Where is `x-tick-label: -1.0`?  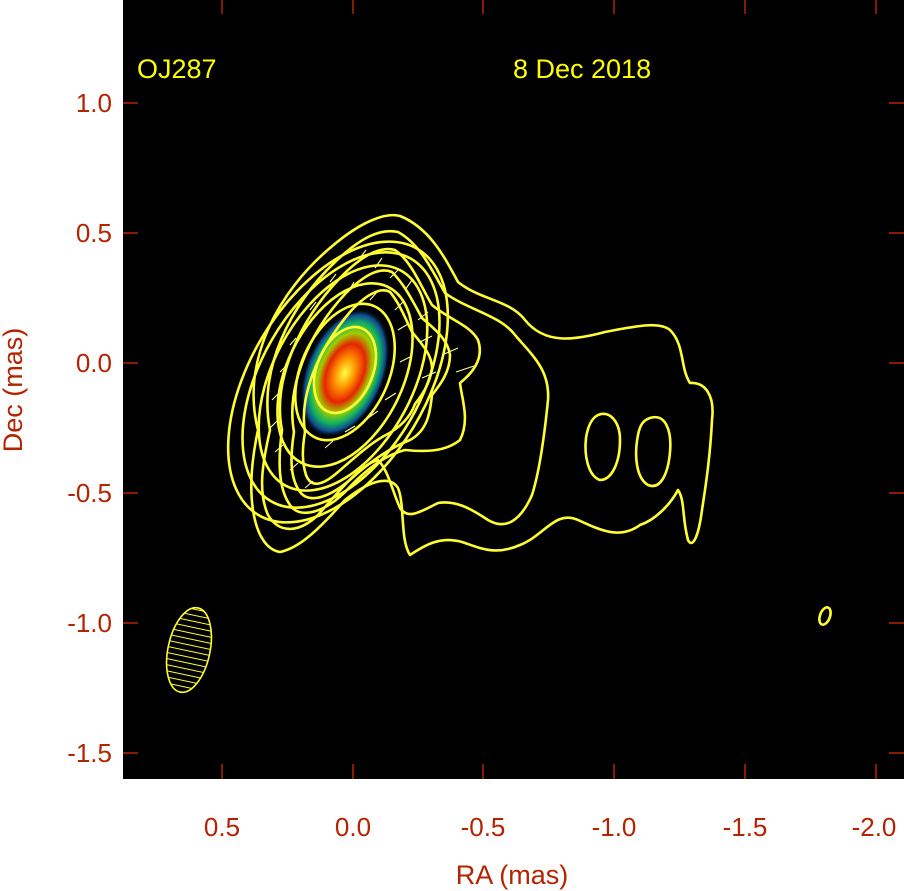 x-tick-label: -1.0 is located at coordinates (614, 827).